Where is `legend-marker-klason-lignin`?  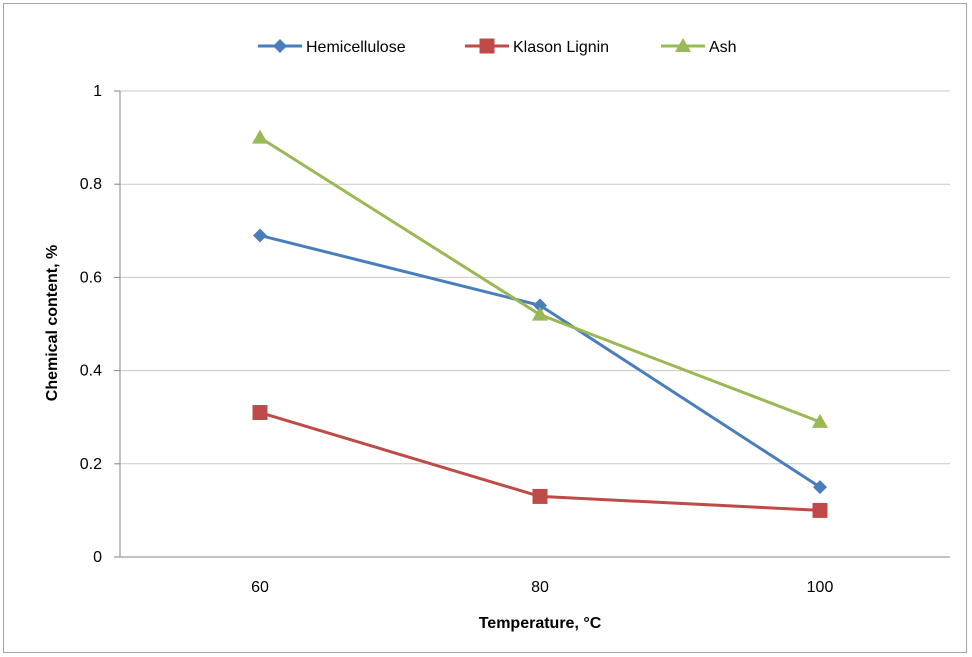
legend-marker-klason-lignin is located at coordinates (487, 46).